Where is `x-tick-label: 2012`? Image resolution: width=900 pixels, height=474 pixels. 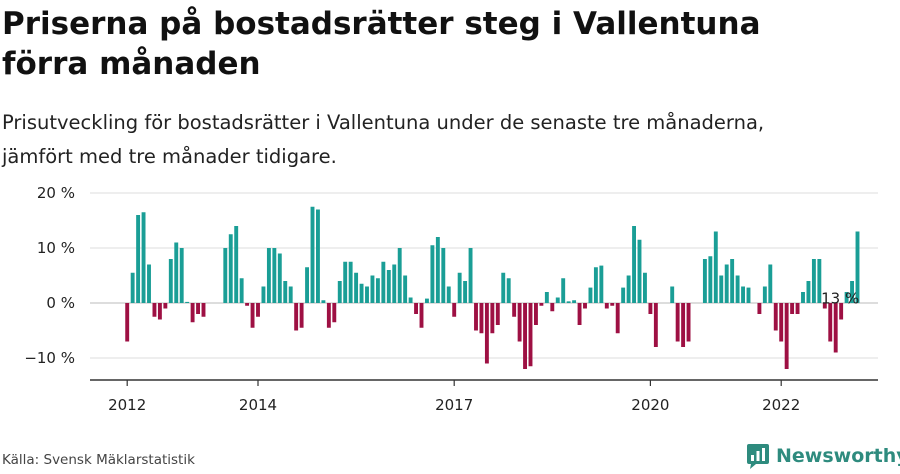
x-tick-label: 2012 is located at coordinates (127, 405).